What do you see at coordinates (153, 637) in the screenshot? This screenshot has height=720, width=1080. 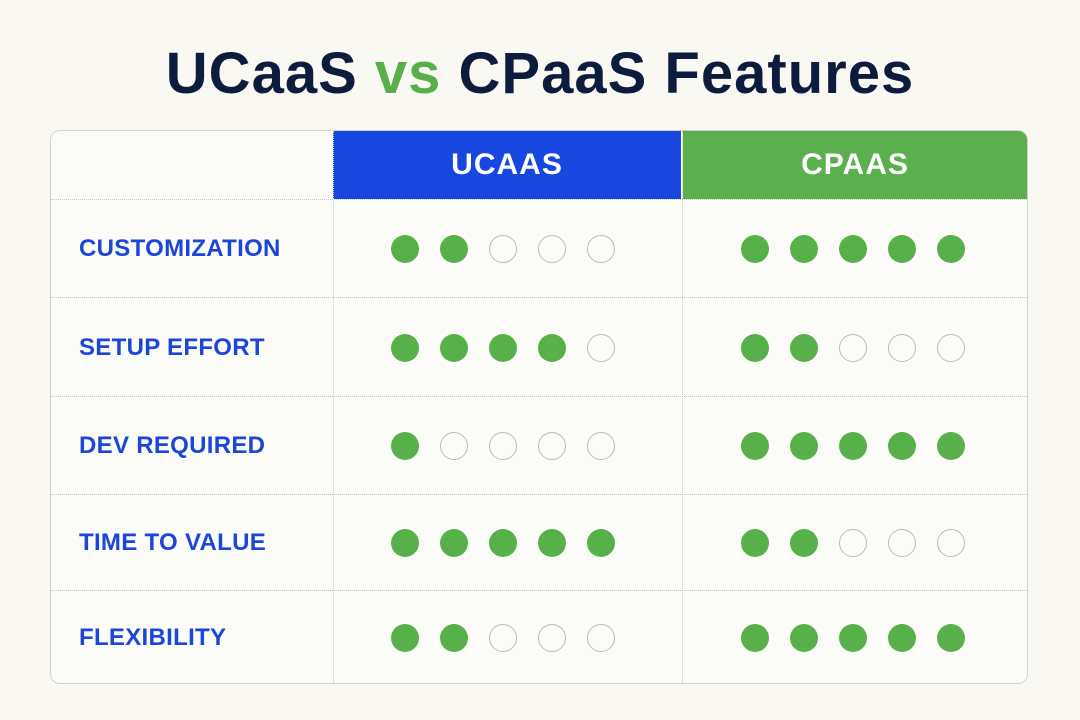 I see `row-label: FLEXIBILITY` at bounding box center [153, 637].